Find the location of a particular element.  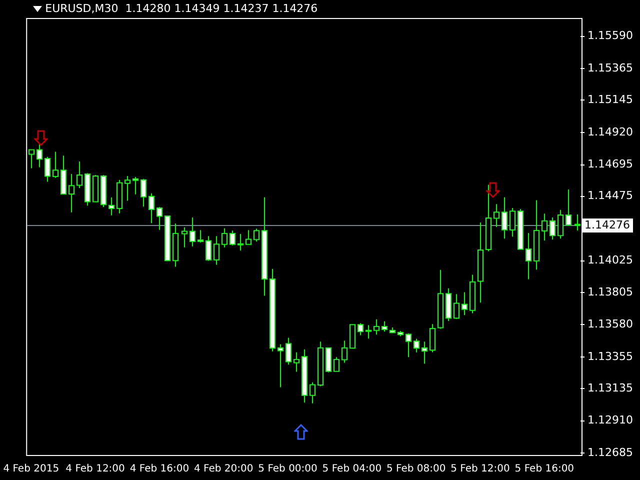

x-tick-label: 4 Feb 20:00 is located at coordinates (224, 469).